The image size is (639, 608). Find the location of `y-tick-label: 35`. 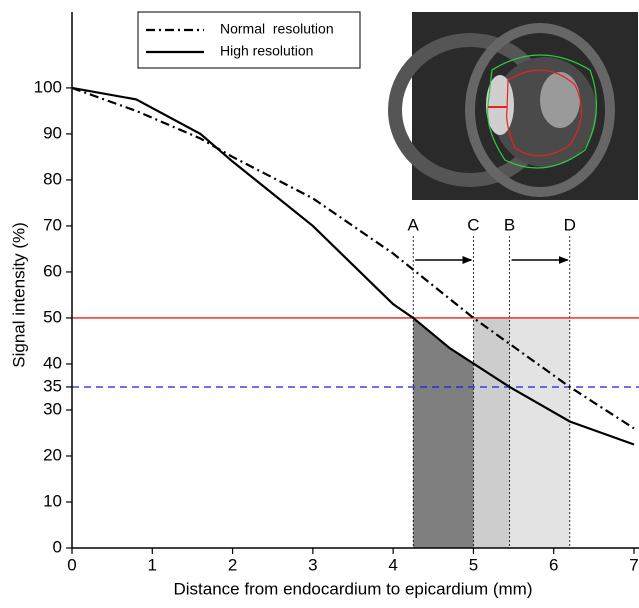

y-tick-label: 35 is located at coordinates (52, 385).